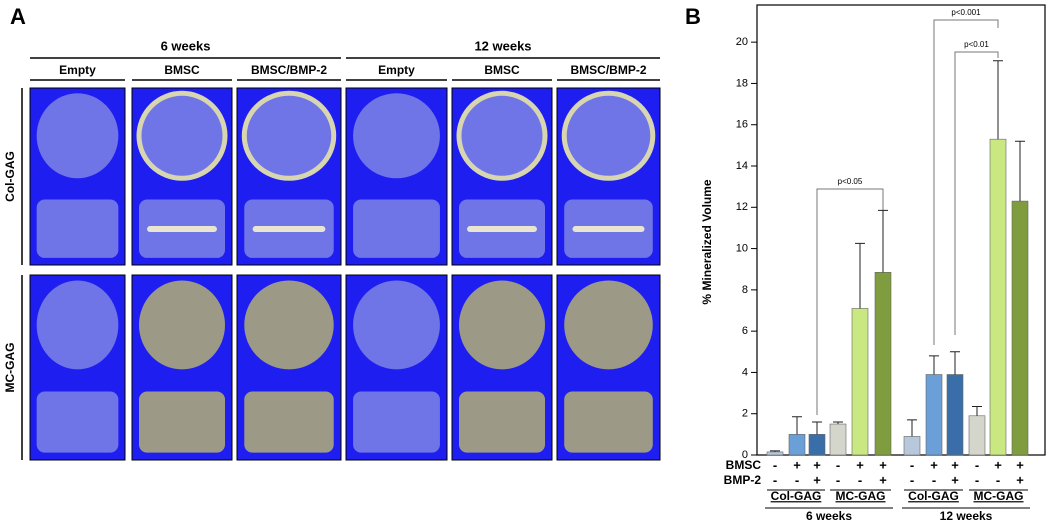 The height and width of the screenshot is (523, 1050). I want to click on y-tick-label: 4, so click(745, 372).